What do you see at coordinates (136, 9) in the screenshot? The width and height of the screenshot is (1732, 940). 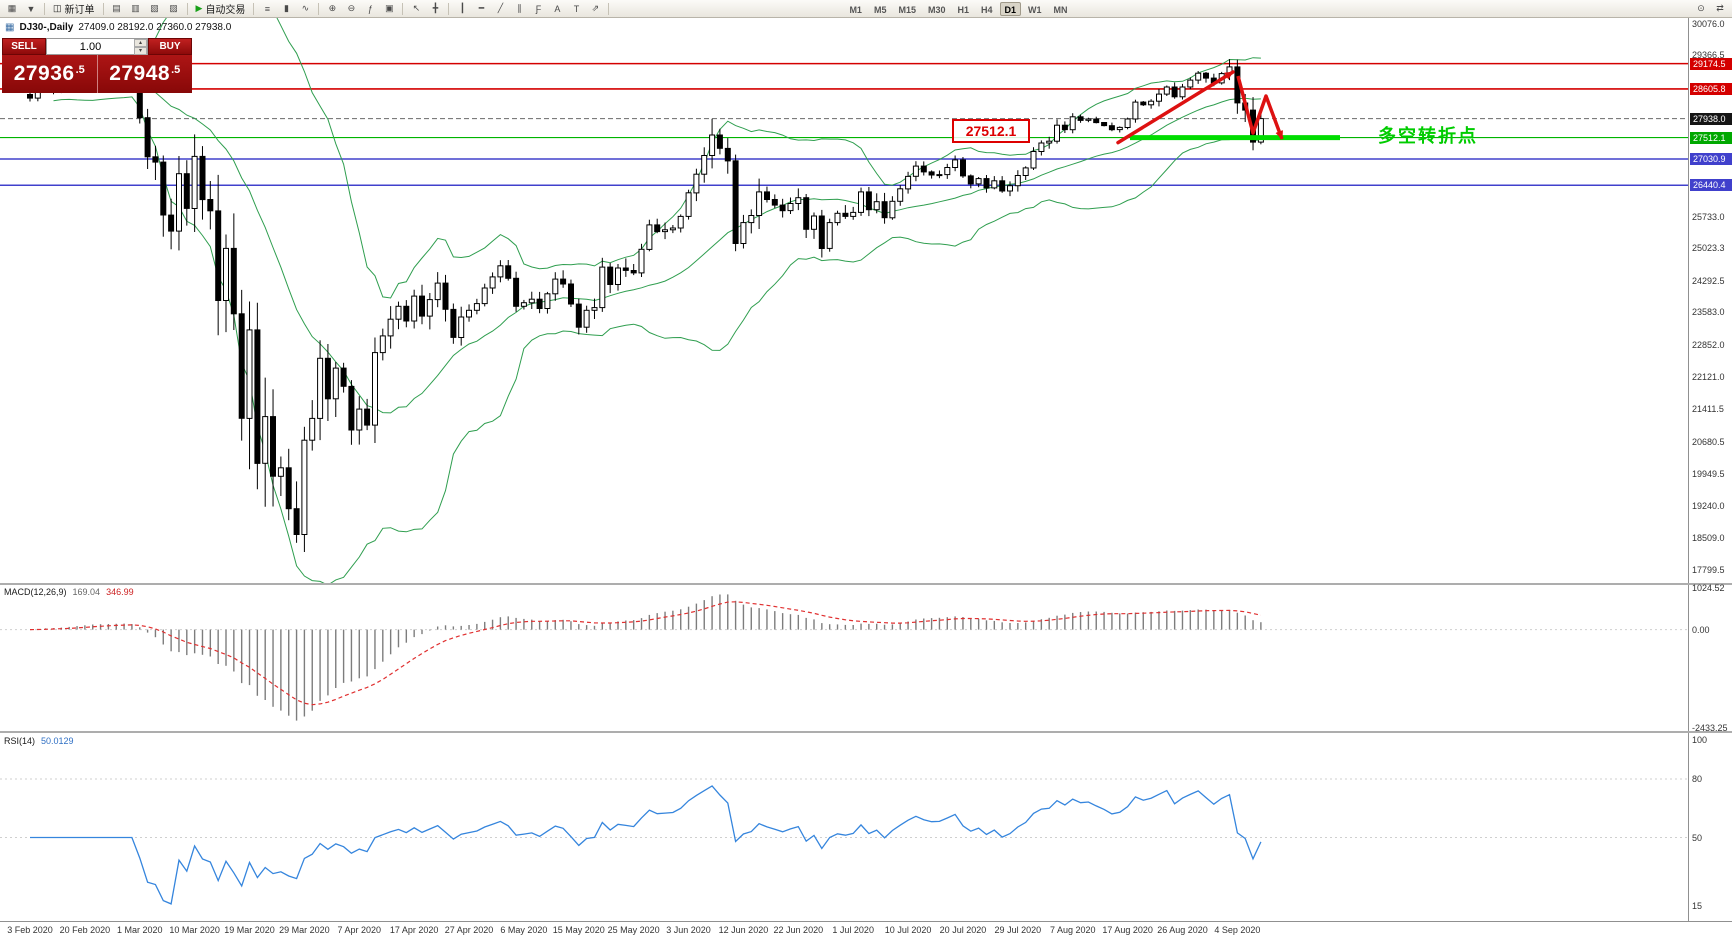 I see `data-window-button: ▥` at bounding box center [136, 9].